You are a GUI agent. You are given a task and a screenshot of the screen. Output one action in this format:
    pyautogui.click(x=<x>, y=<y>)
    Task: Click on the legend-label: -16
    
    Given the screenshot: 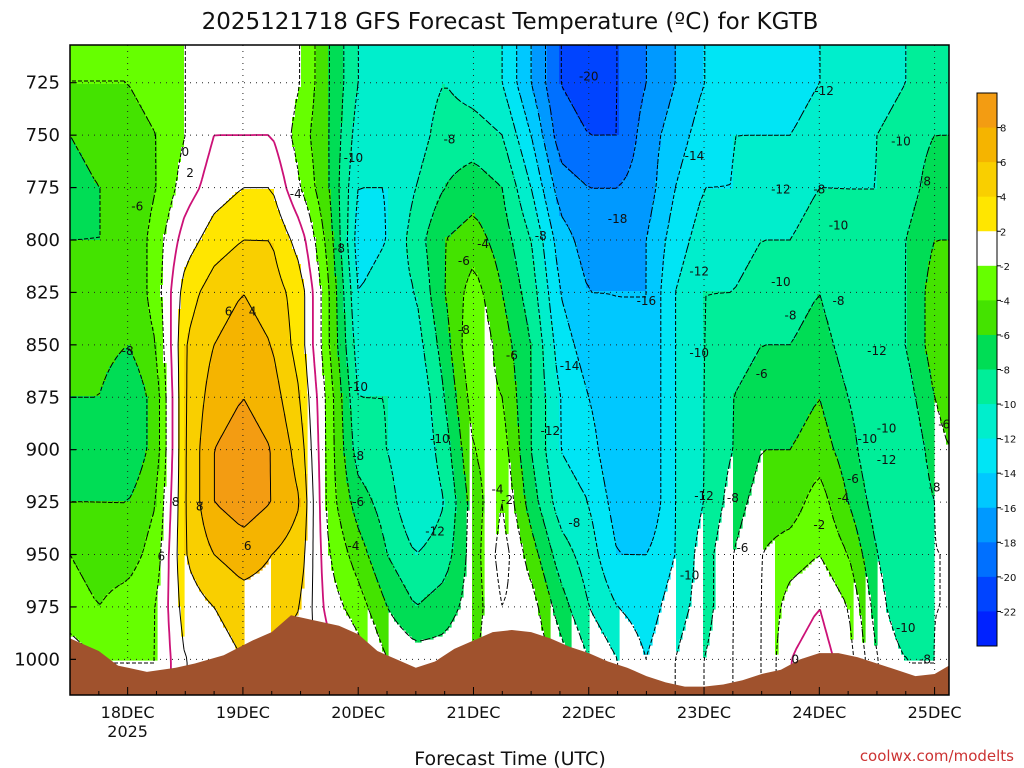 What is the action you would take?
    pyautogui.click(x=1008, y=509)
    